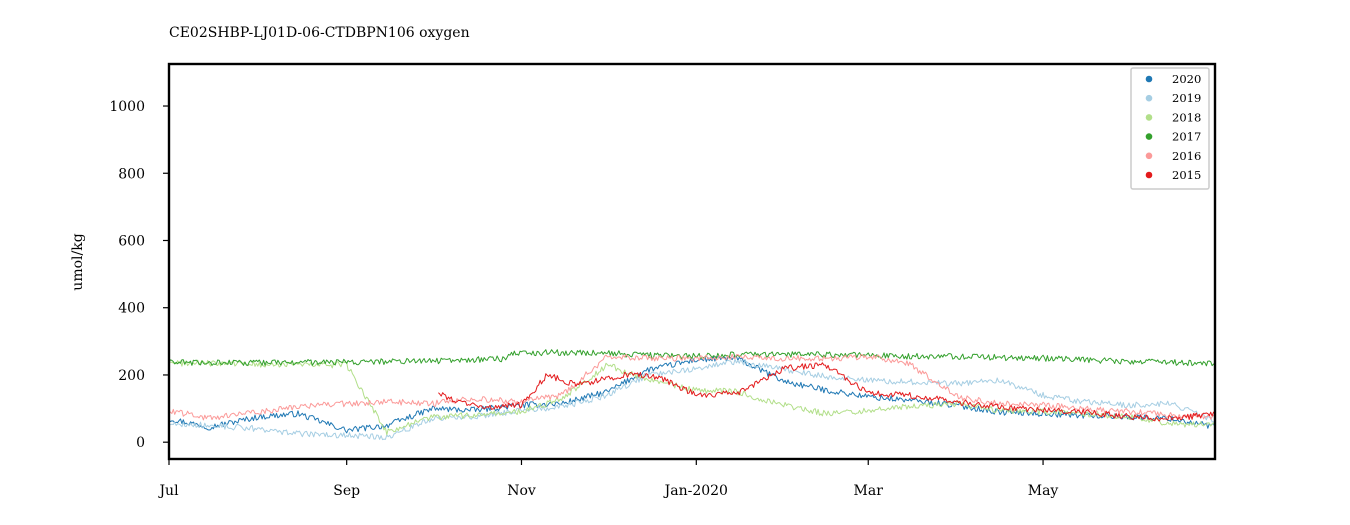  I want to click on chart-title: CE02SHBP-LJ01D-06-CTDBPN106 oxygen, so click(319, 33).